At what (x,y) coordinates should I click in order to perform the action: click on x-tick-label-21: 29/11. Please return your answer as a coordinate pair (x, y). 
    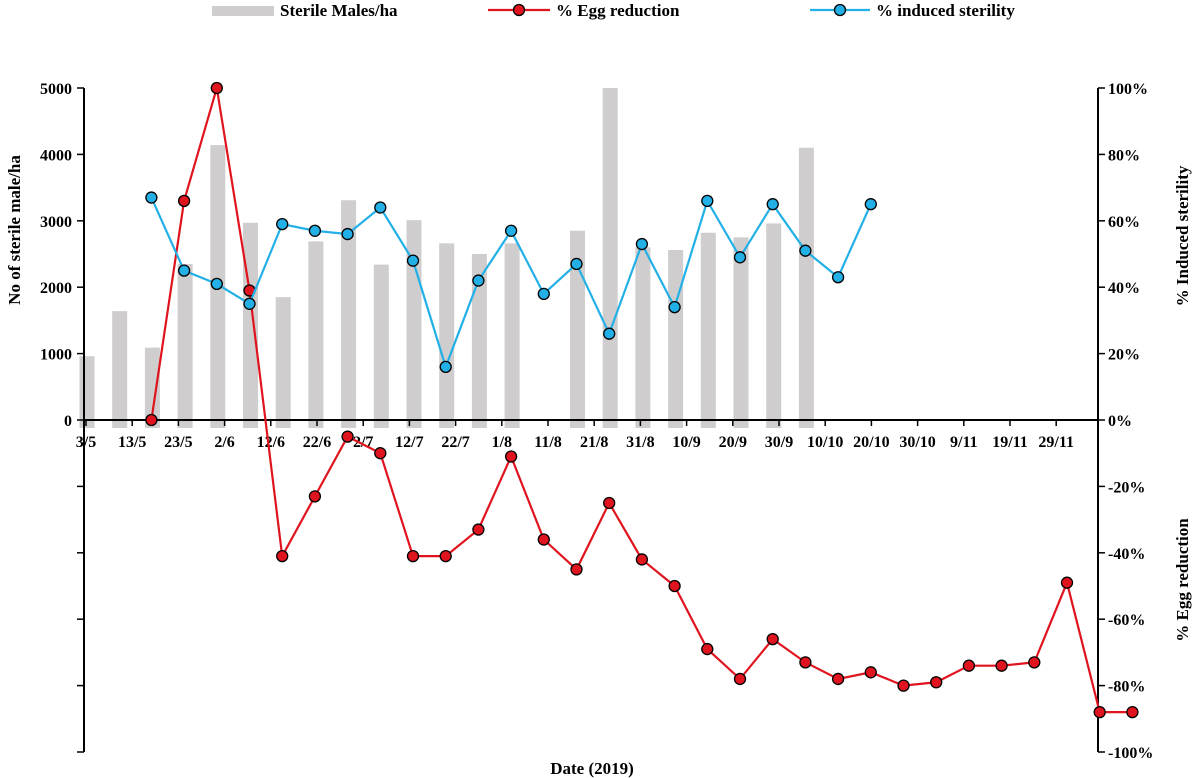
    Looking at the image, I should click on (1056, 442).